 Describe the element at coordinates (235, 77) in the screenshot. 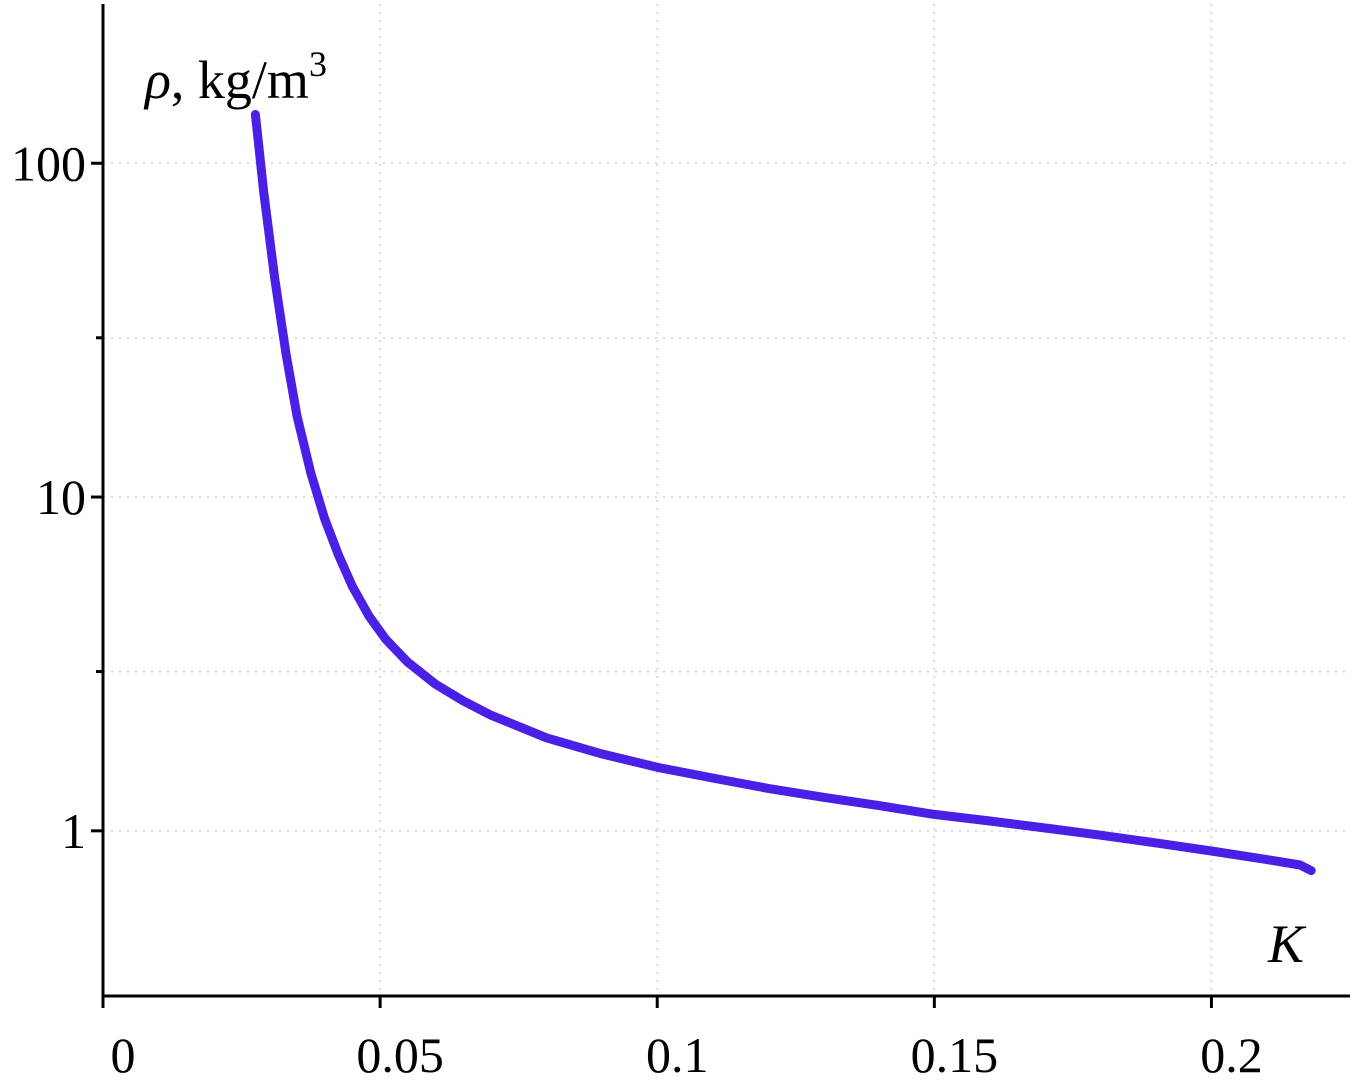

I see `y-axis-label: ρ, kg/m3` at that location.